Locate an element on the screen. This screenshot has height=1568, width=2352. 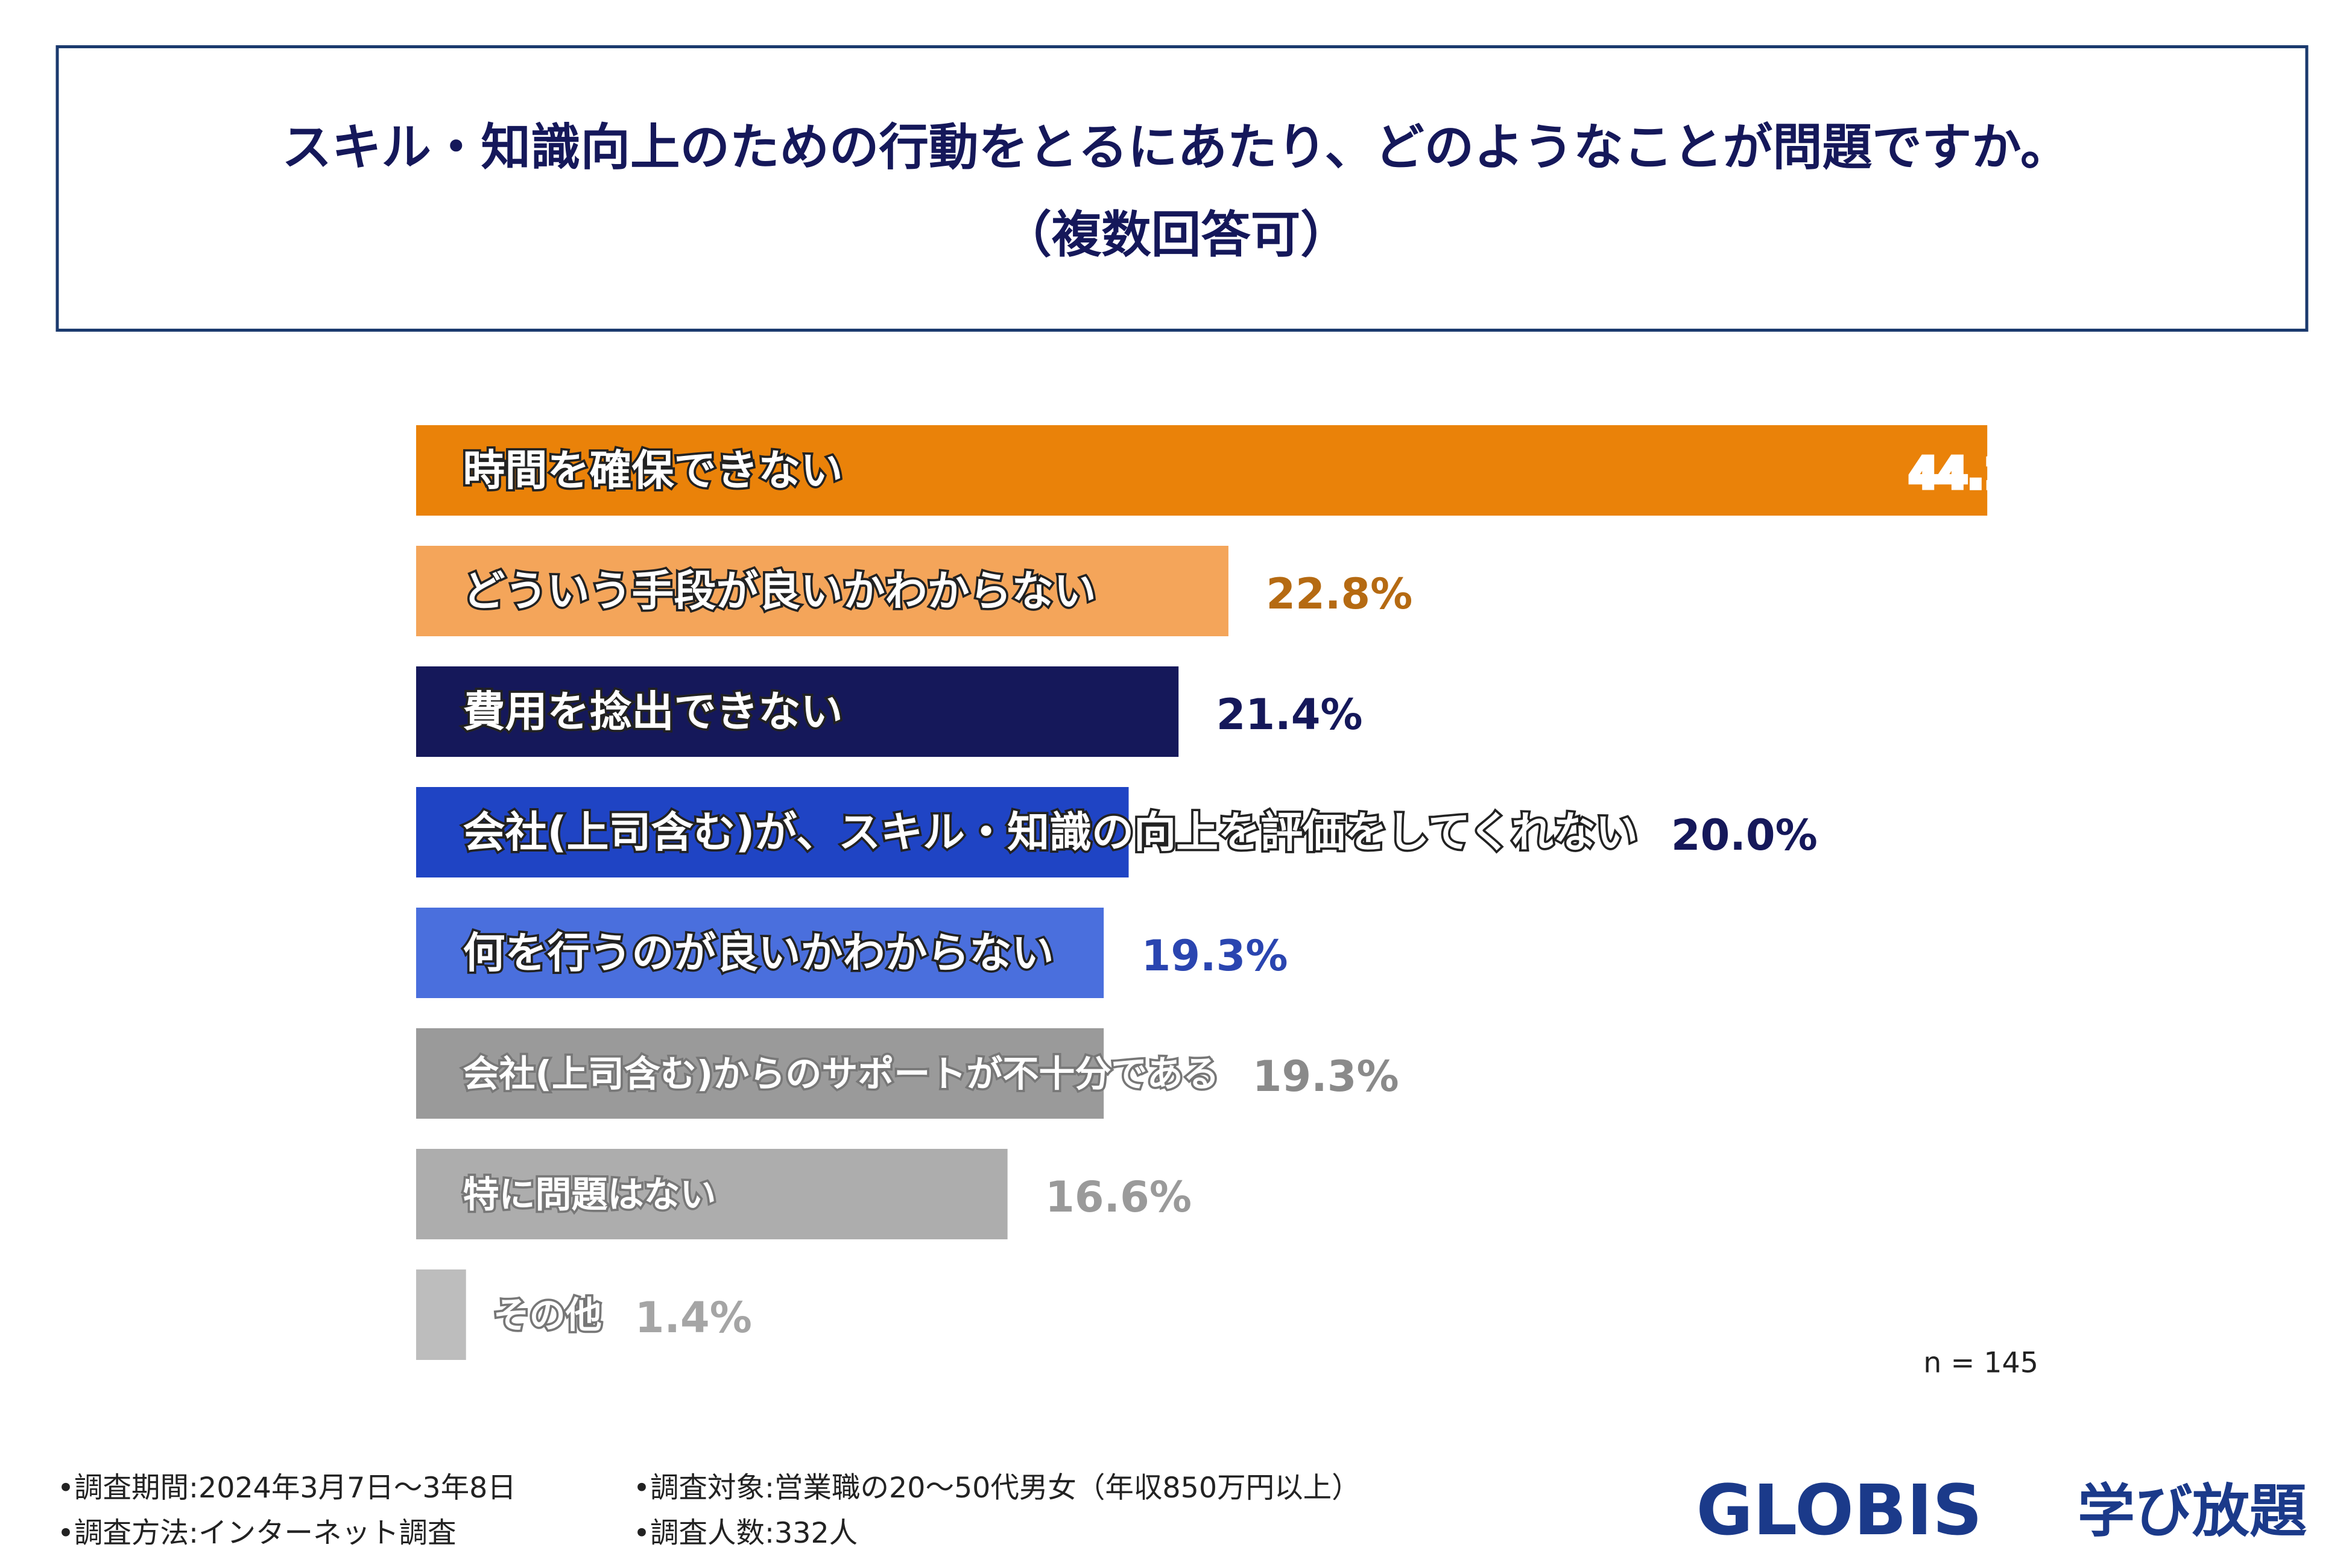
category-label: 会社(上司含む)が、スキル・知識の向上を評価をしてくれない is located at coordinates (1050, 832).